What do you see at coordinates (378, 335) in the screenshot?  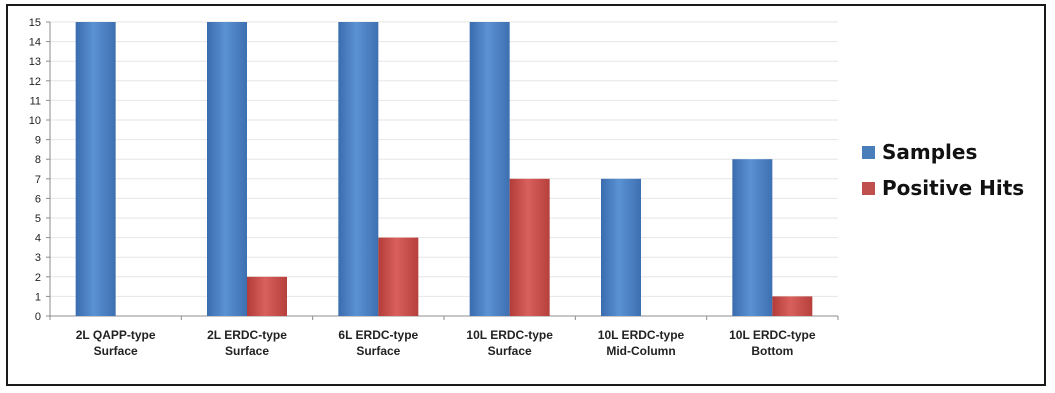 I see `x-category-label: 6L ERDC-type` at bounding box center [378, 335].